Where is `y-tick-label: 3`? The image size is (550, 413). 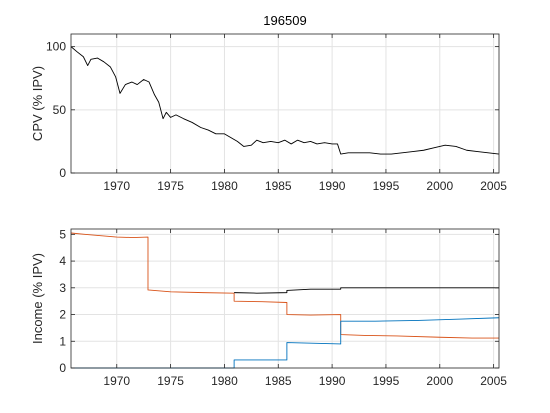
y-tick-label: 3 is located at coordinates (62, 288).